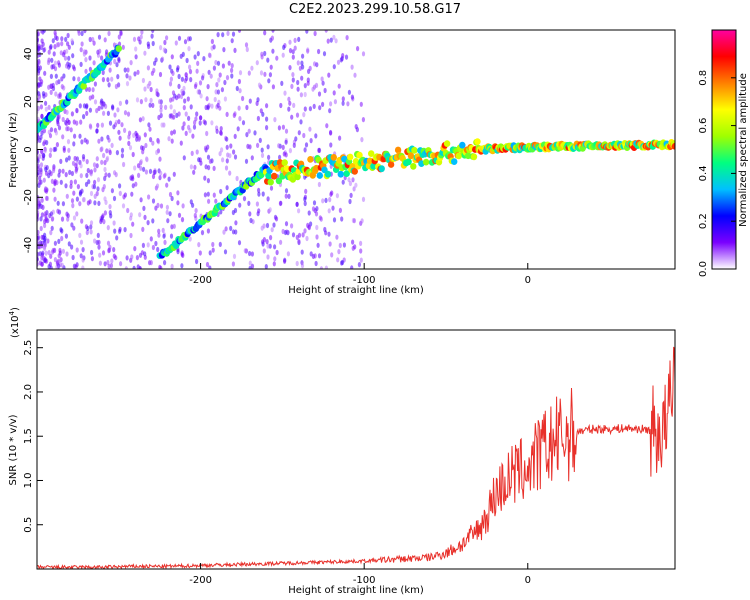  I want to click on snr-x-label: Height of straight line (km), so click(356, 590).